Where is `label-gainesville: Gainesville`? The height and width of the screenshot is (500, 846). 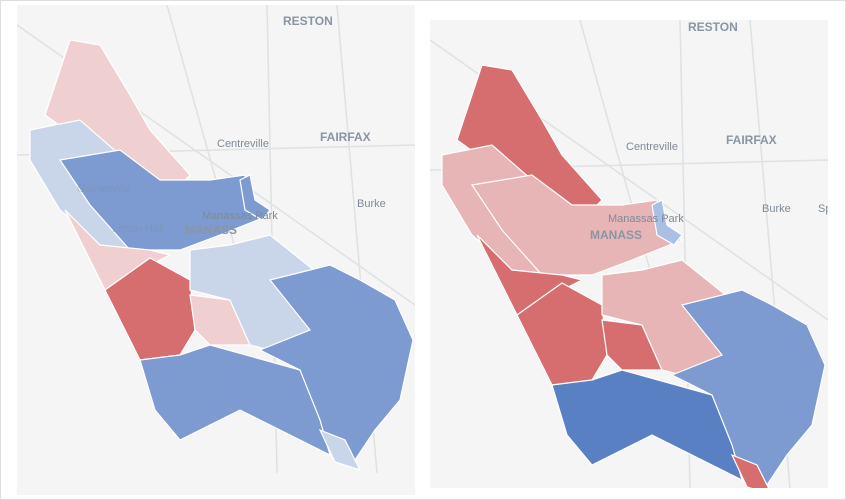 label-gainesville: Gainesville is located at coordinates (104, 189).